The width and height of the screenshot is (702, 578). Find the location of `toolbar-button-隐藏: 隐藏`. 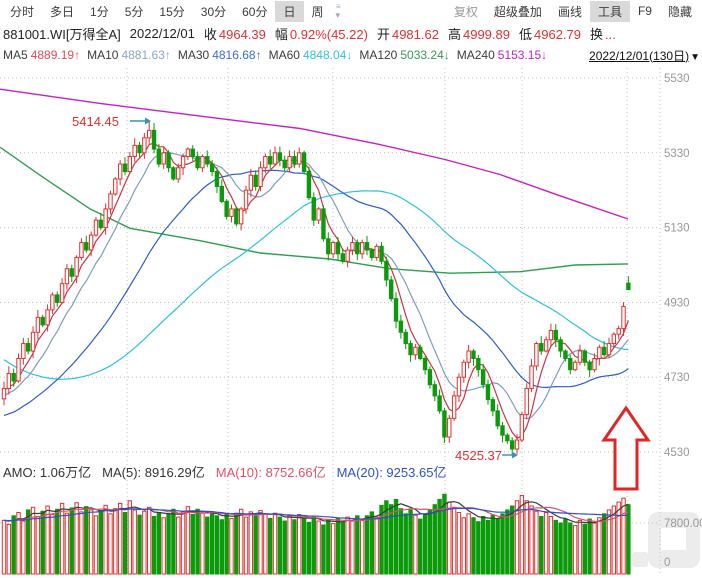

toolbar-button-隐藏: 隐藏 is located at coordinates (679, 11).